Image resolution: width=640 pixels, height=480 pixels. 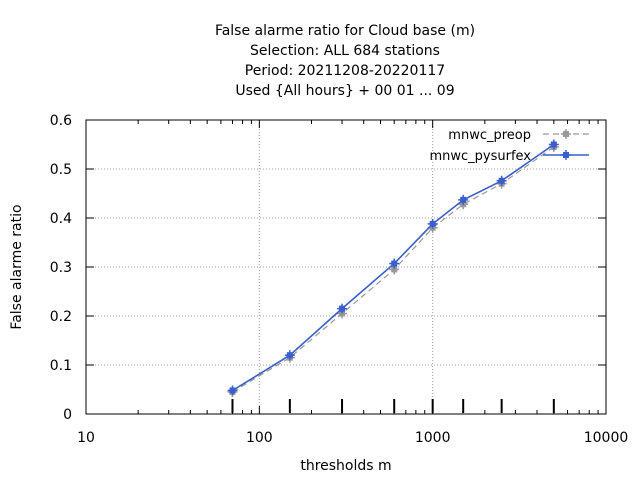 What do you see at coordinates (433, 438) in the screenshot?
I see `x-tick-label: 1000` at bounding box center [433, 438].